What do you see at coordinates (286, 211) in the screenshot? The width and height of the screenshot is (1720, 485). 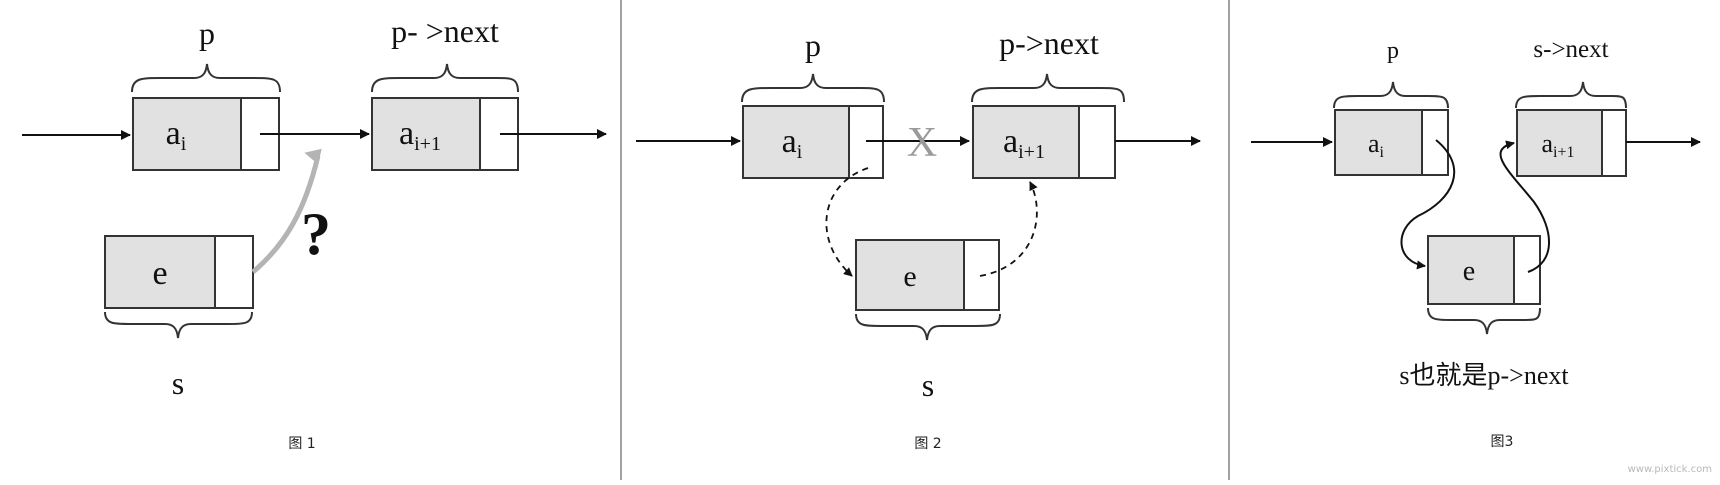 I see `uncertain-arrow` at bounding box center [286, 211].